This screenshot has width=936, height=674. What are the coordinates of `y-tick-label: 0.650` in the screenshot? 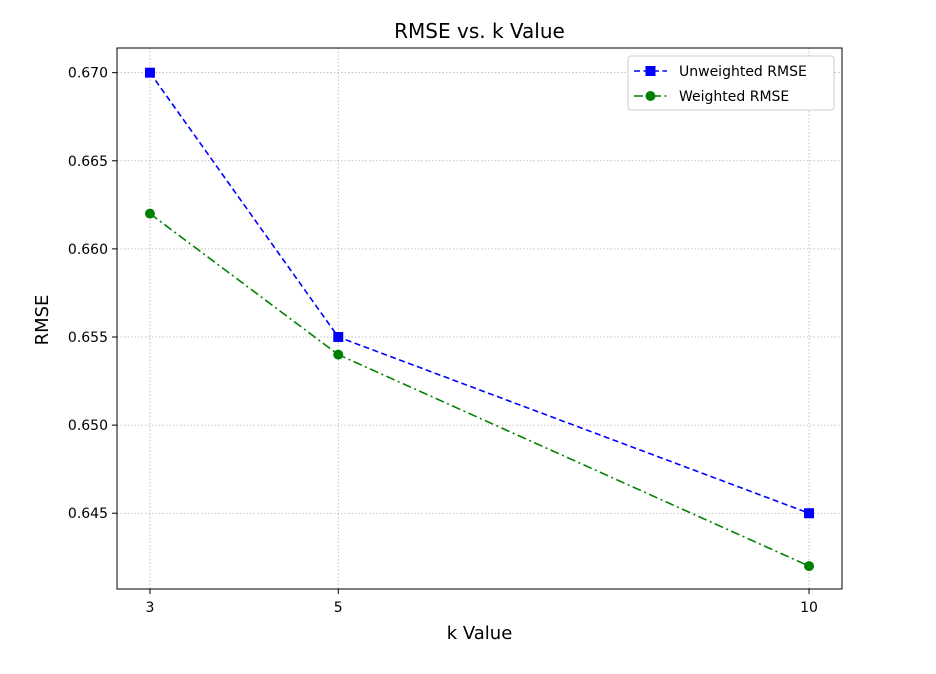 It's located at (88, 426).